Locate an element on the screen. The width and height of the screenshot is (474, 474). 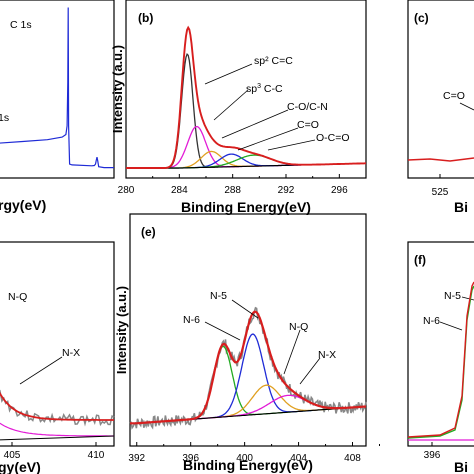
panel-a-frame is located at coordinates (57, 89).